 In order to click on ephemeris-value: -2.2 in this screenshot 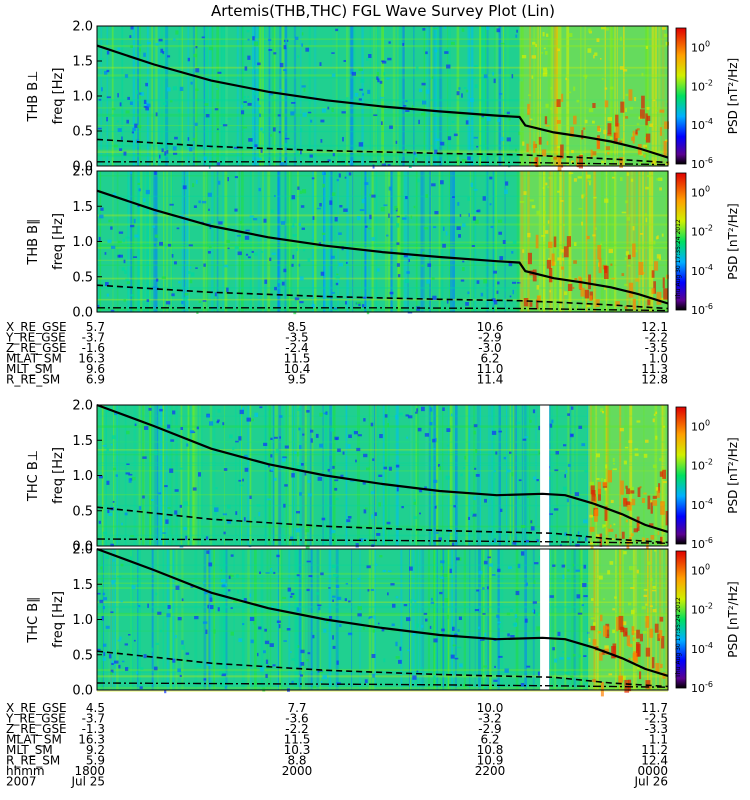, I will do `click(656, 338)`.